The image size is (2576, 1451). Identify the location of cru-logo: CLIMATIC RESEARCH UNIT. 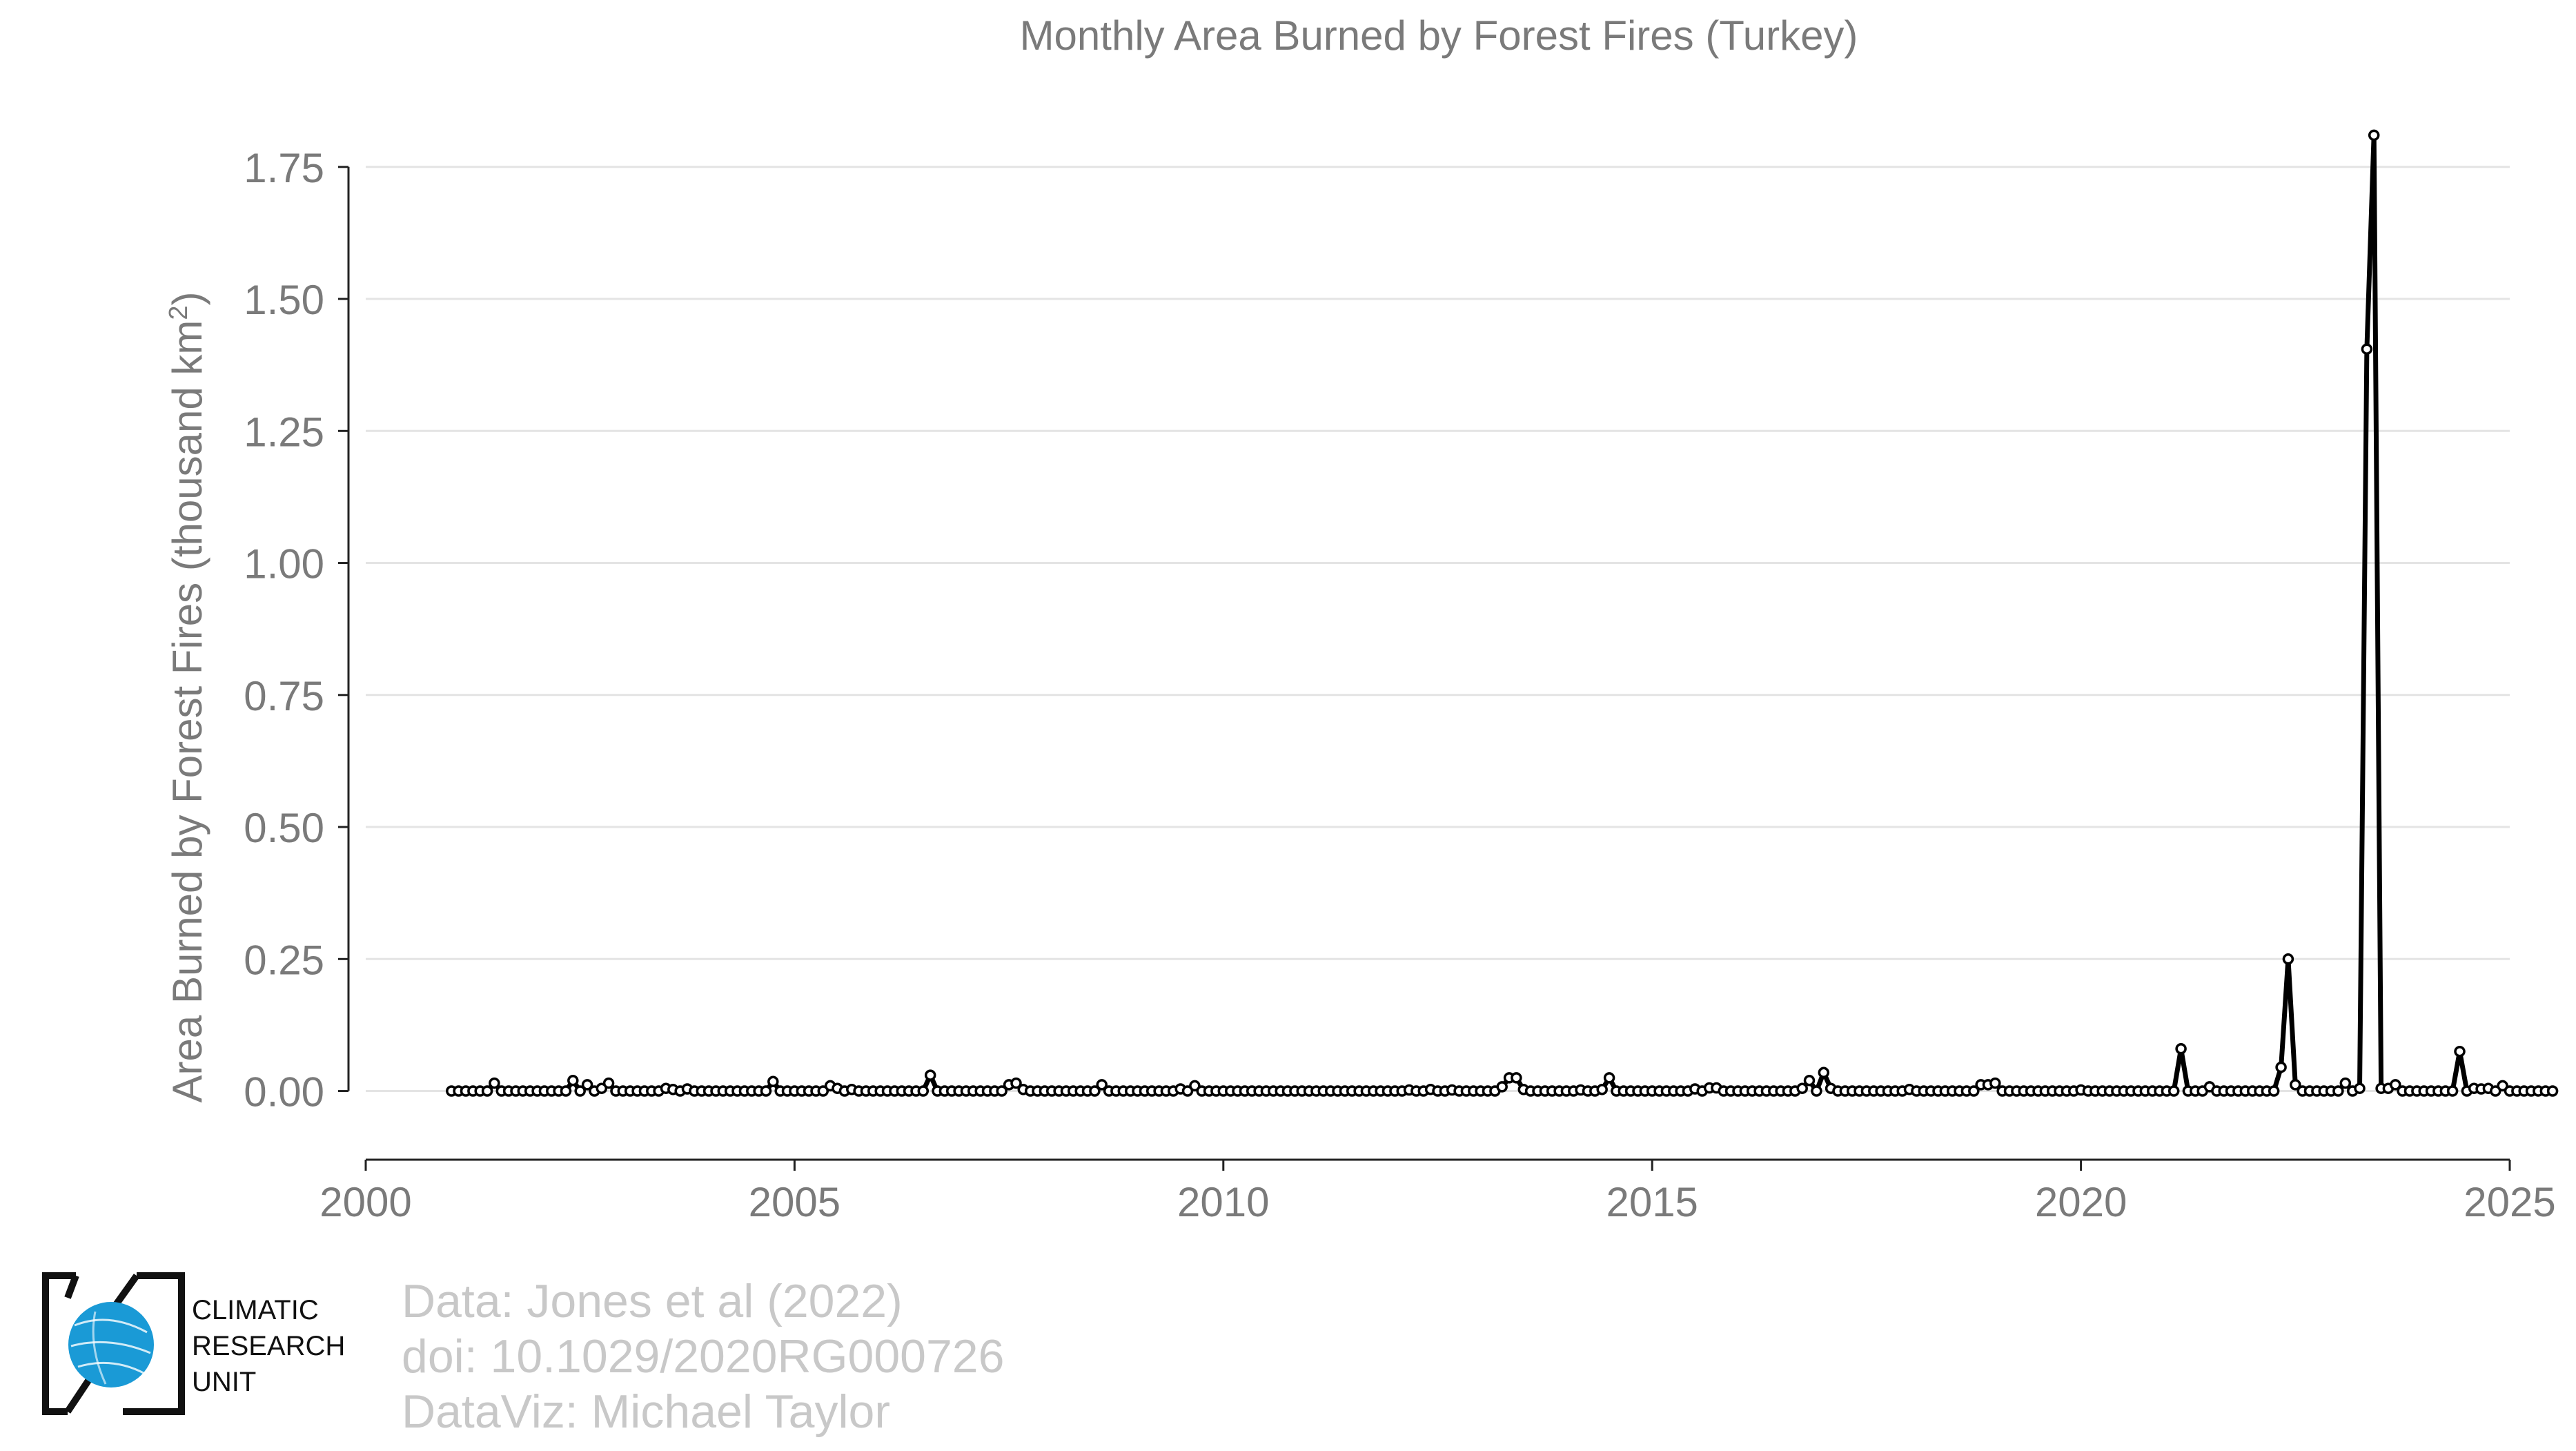
(202, 1344).